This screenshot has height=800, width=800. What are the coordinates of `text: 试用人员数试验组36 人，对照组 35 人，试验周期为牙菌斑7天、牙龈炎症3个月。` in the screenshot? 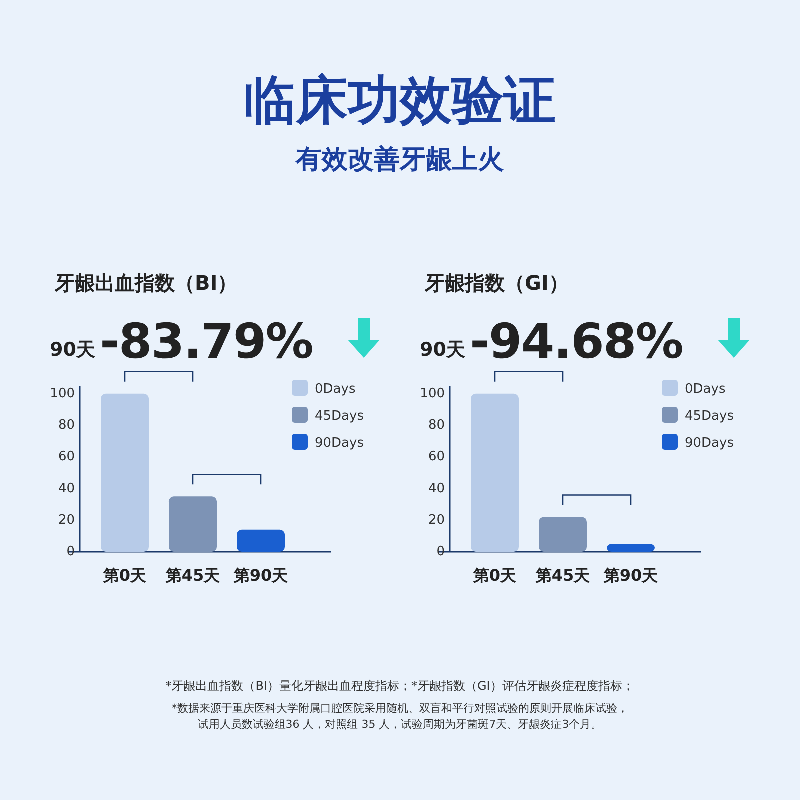 It's located at (400, 724).